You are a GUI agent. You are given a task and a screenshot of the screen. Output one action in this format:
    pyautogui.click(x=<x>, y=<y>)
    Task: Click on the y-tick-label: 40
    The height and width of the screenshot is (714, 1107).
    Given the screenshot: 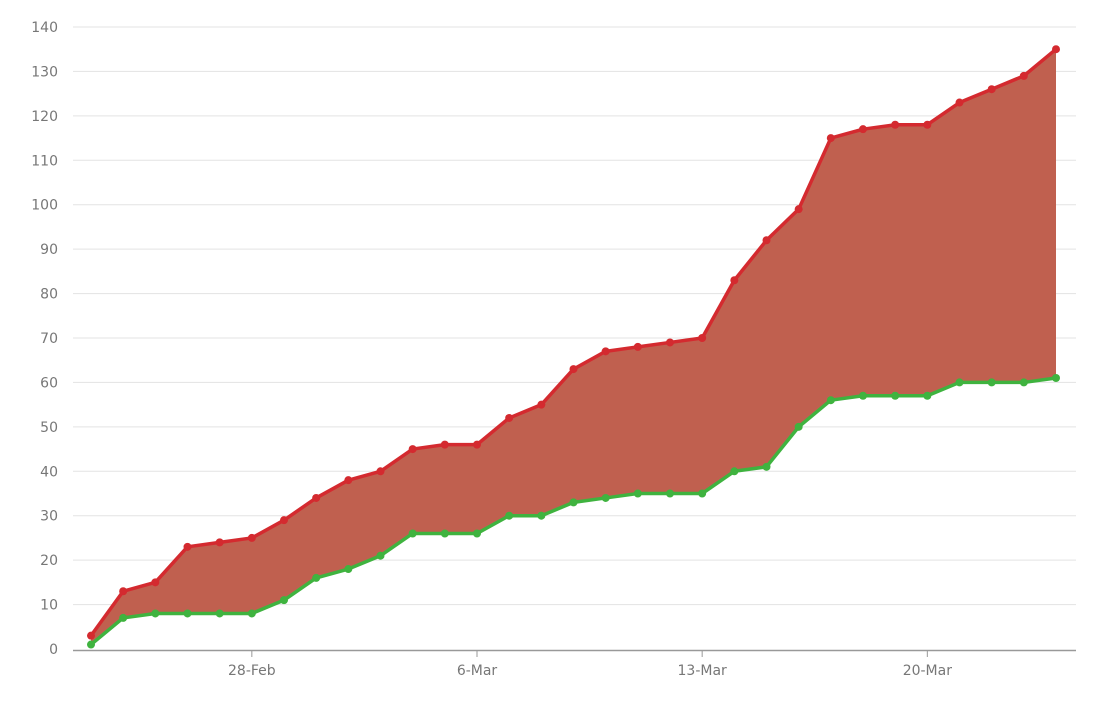 What is the action you would take?
    pyautogui.click(x=49, y=472)
    